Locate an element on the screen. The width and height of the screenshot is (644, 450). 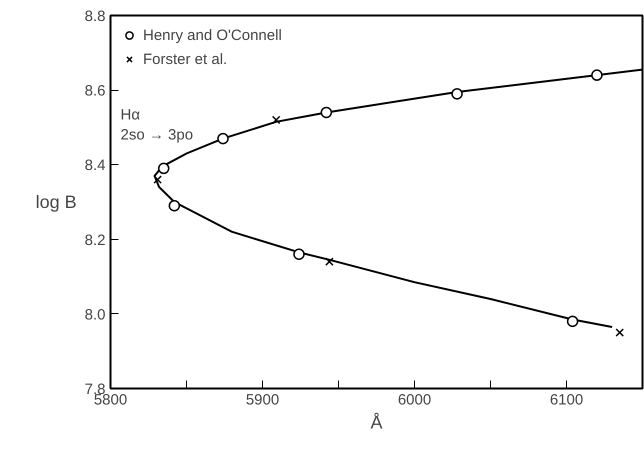
y-tick-label: 8.4 is located at coordinates (95, 165).